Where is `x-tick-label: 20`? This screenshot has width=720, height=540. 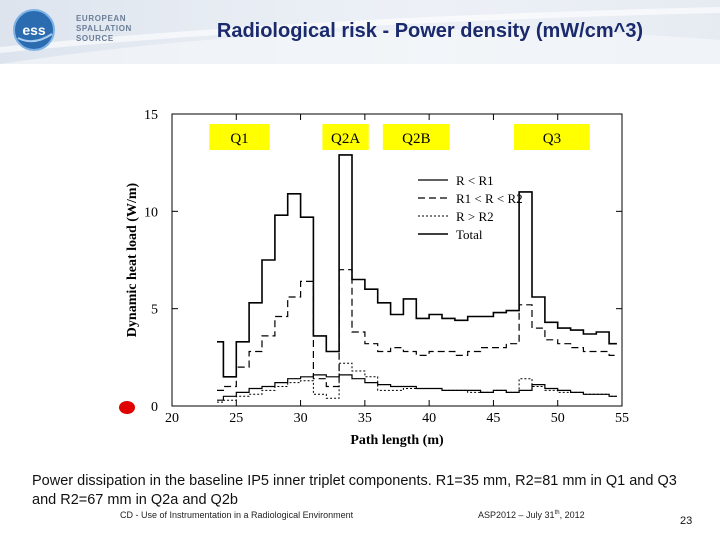 x-tick-label: 20 is located at coordinates (172, 418).